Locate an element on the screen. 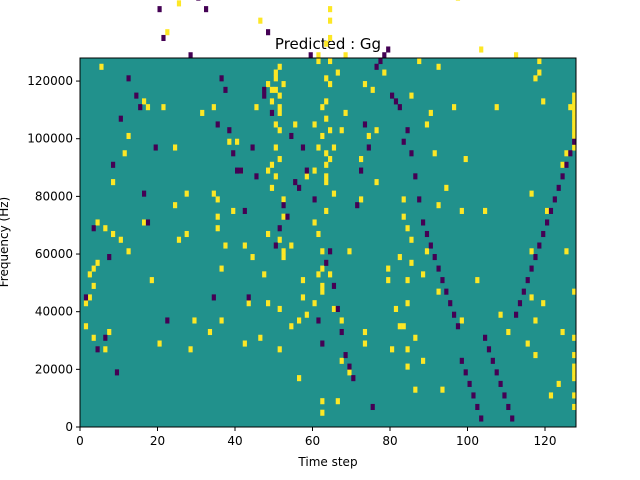 The width and height of the screenshot is (640, 480). y-tick-label: 0 is located at coordinates (69, 427).